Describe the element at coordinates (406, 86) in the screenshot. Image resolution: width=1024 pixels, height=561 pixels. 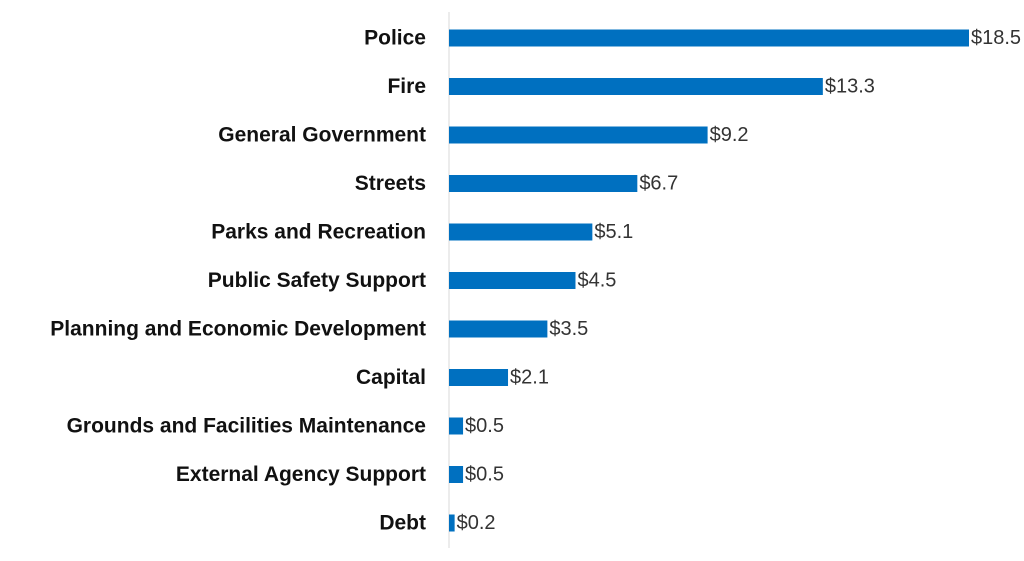
I see `category-label: Fire` at that location.